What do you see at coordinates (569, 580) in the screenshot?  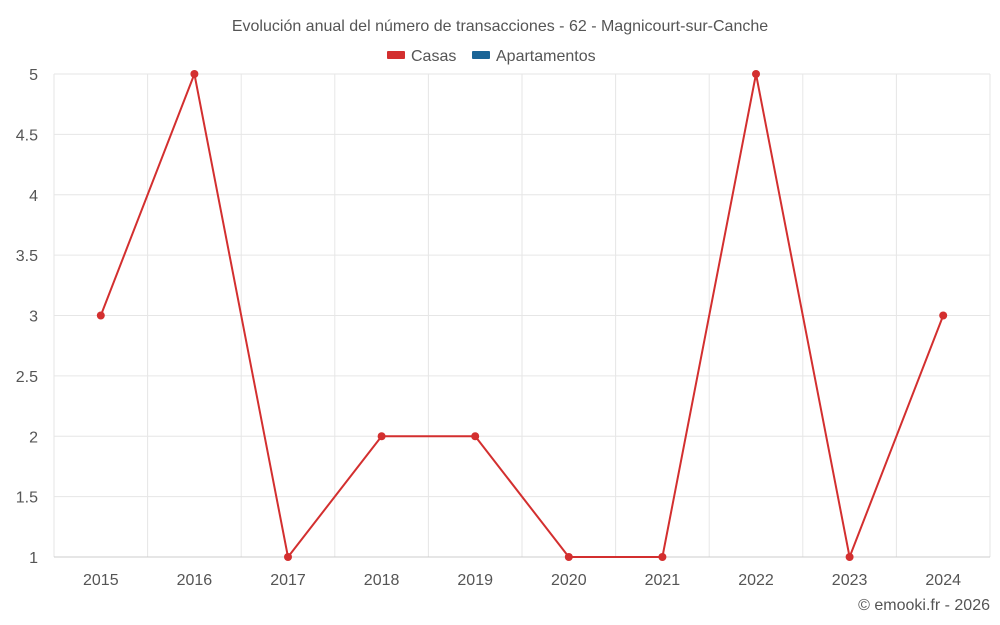 I see `x-tick-label: 2020` at bounding box center [569, 580].